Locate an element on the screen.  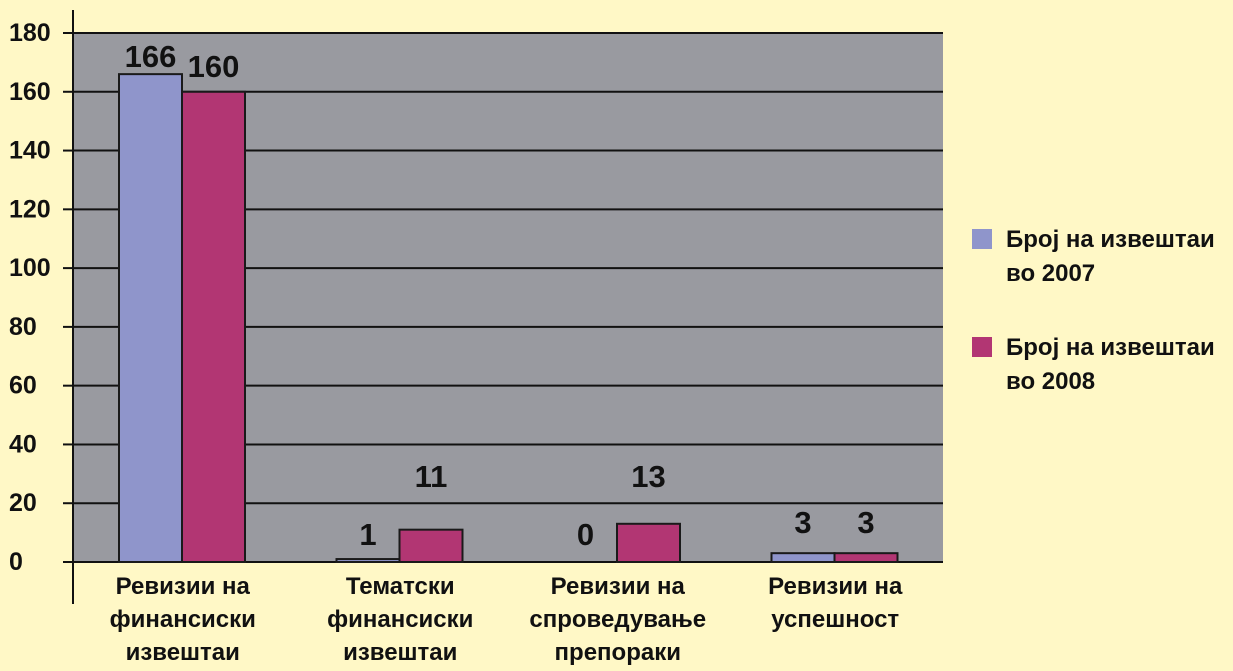
legend-label-series-1-line-2: во 2007 is located at coordinates (1050, 273).